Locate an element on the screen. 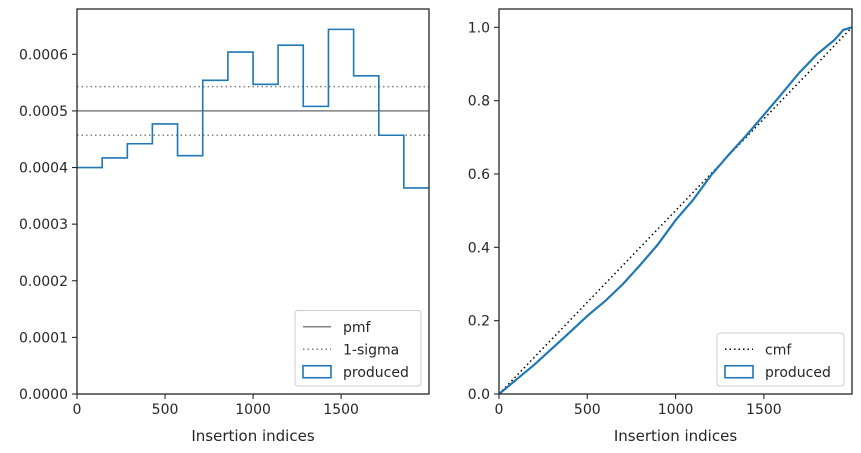 The image size is (861, 453). produced-histogram is located at coordinates (253, 108).